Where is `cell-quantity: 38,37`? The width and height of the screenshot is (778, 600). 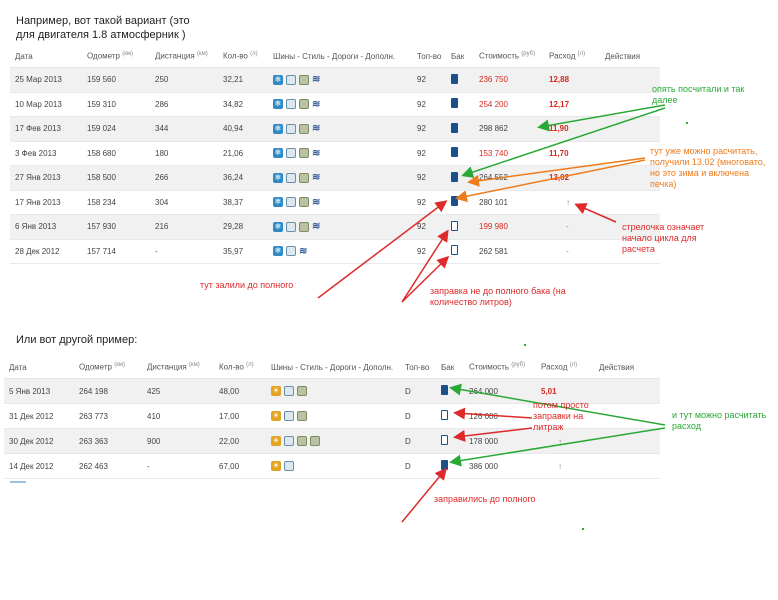 cell-quantity: 38,37 is located at coordinates (243, 202).